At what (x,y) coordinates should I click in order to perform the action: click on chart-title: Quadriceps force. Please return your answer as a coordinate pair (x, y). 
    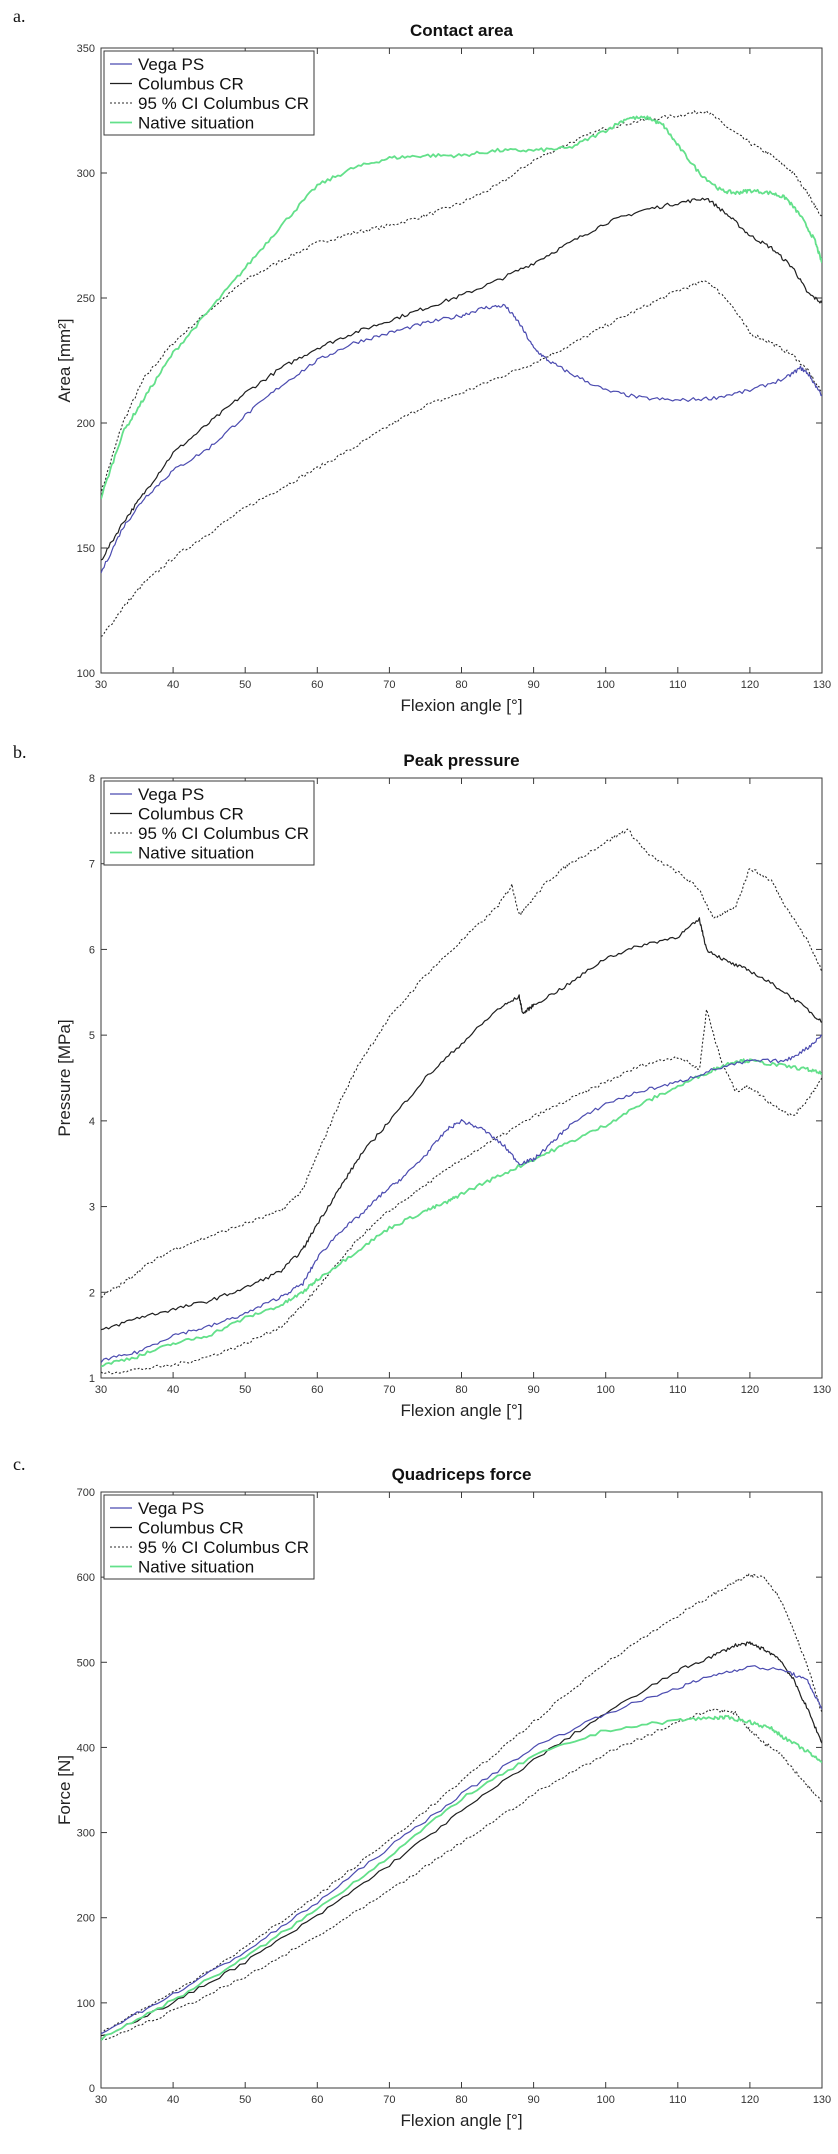
    Looking at the image, I should click on (462, 1474).